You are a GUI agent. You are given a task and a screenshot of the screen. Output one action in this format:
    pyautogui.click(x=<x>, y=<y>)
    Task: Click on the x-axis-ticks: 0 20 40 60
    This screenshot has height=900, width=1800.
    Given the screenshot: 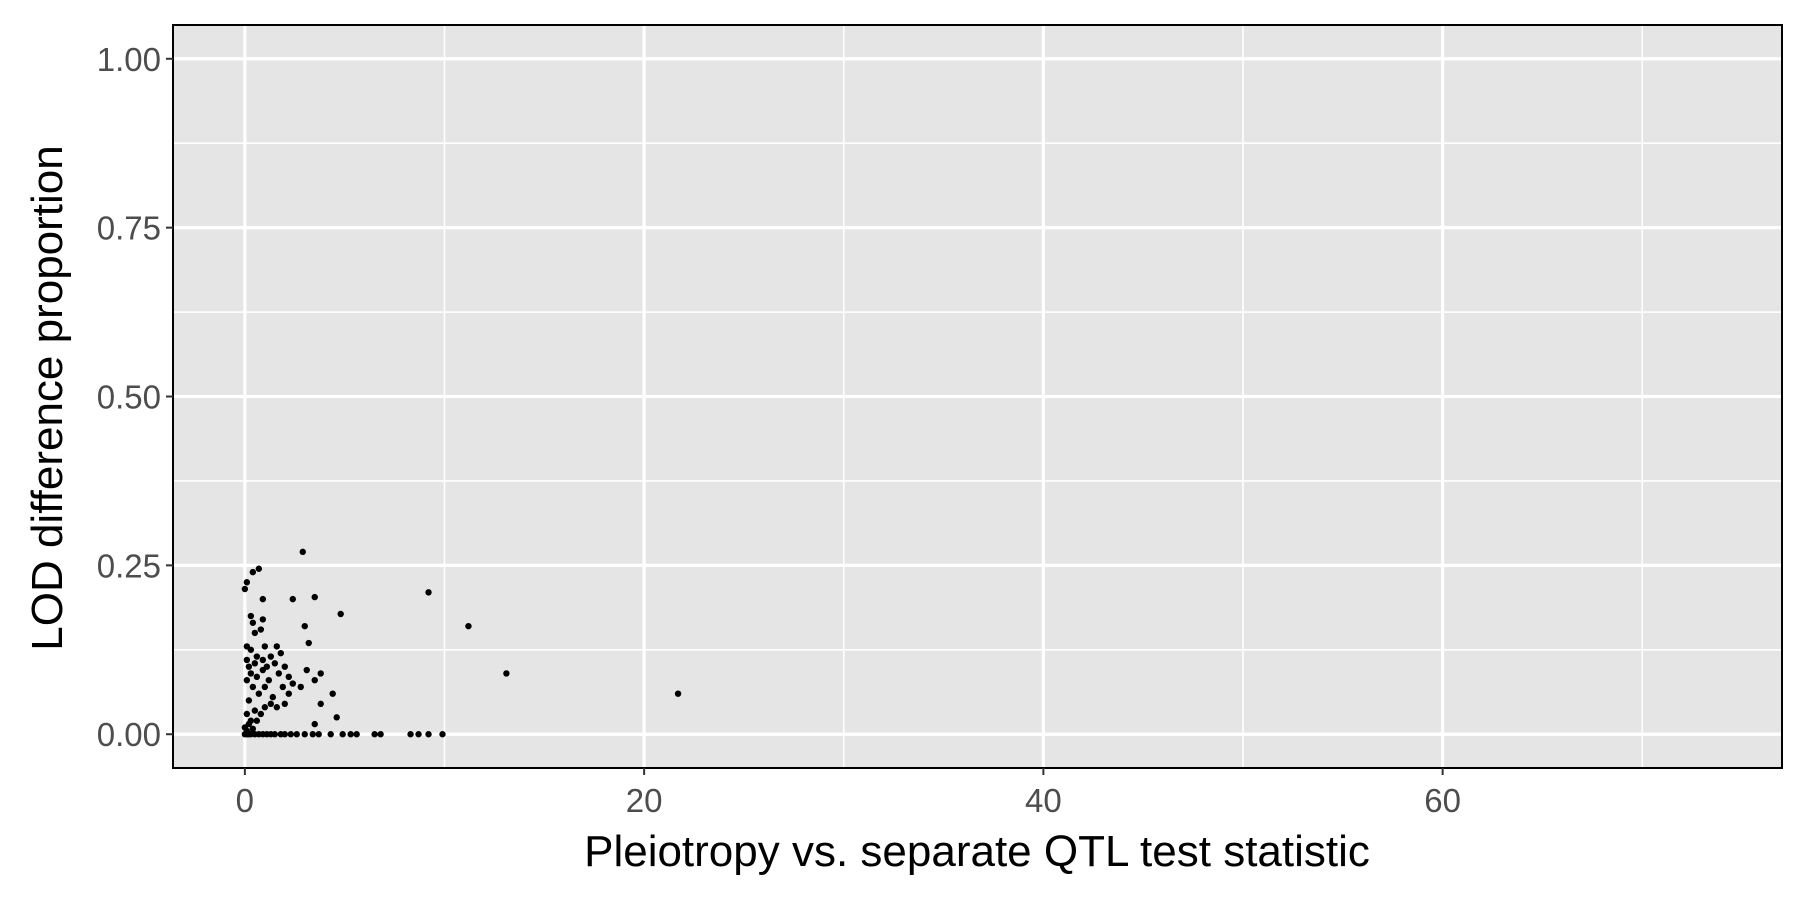 What is the action you would take?
    pyautogui.click(x=848, y=793)
    